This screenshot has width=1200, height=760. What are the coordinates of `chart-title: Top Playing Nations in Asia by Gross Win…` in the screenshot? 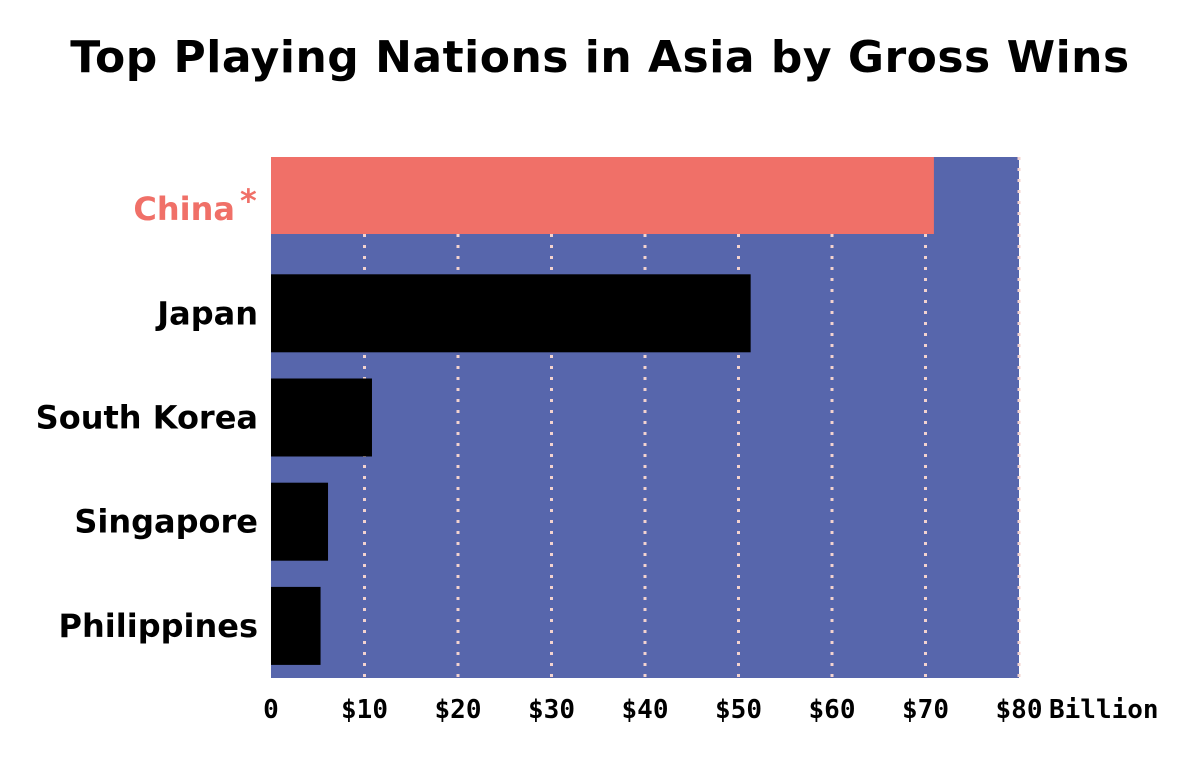 It's located at (600, 57).